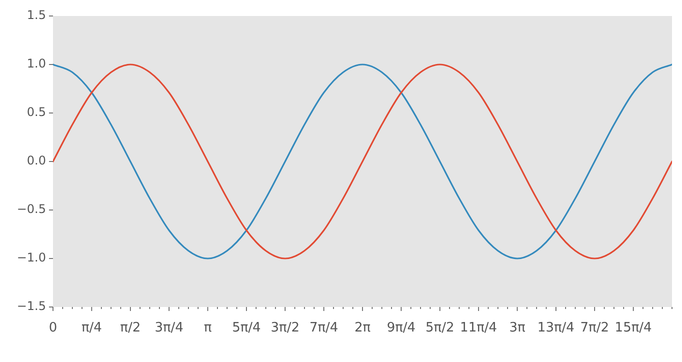 This screenshot has width=682, height=362. What do you see at coordinates (36, 112) in the screenshot?
I see `y-tick-label: 0.5` at bounding box center [36, 112].